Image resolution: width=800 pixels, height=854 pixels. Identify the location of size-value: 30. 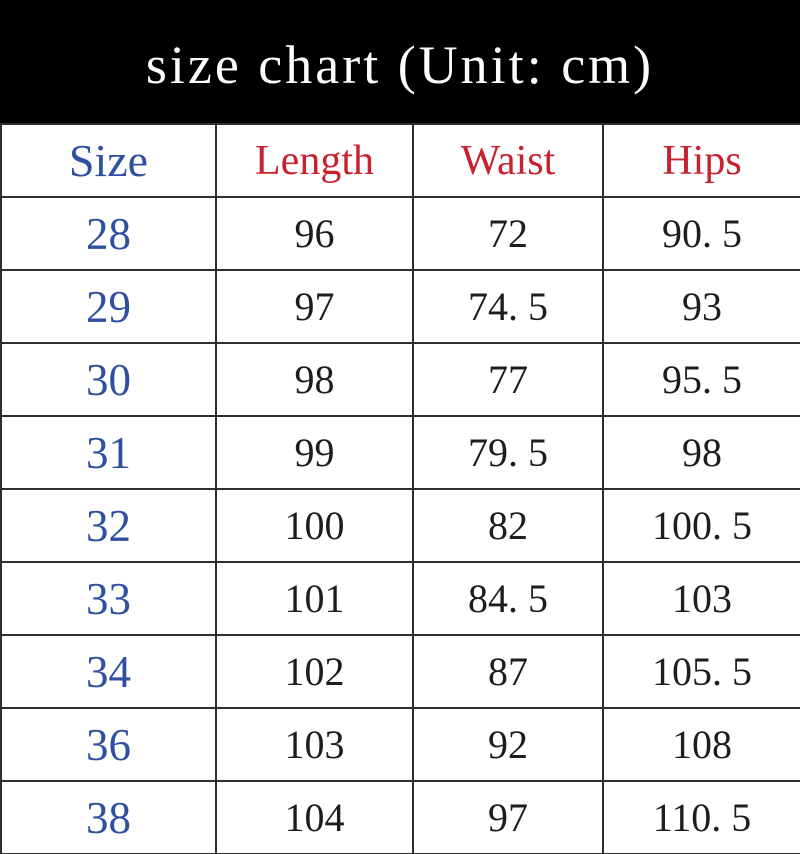
(108, 379).